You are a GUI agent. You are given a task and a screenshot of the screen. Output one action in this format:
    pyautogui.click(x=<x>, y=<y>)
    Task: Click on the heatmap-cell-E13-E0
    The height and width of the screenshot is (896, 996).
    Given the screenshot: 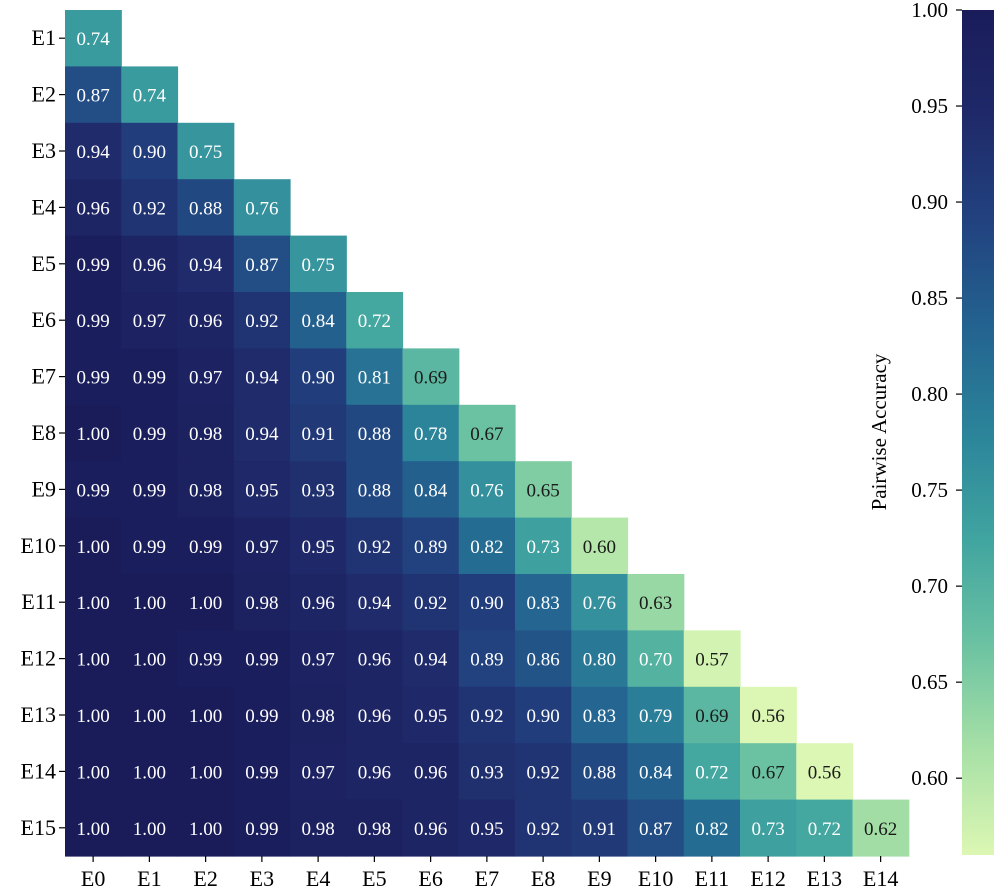 What is the action you would take?
    pyautogui.click(x=93, y=715)
    